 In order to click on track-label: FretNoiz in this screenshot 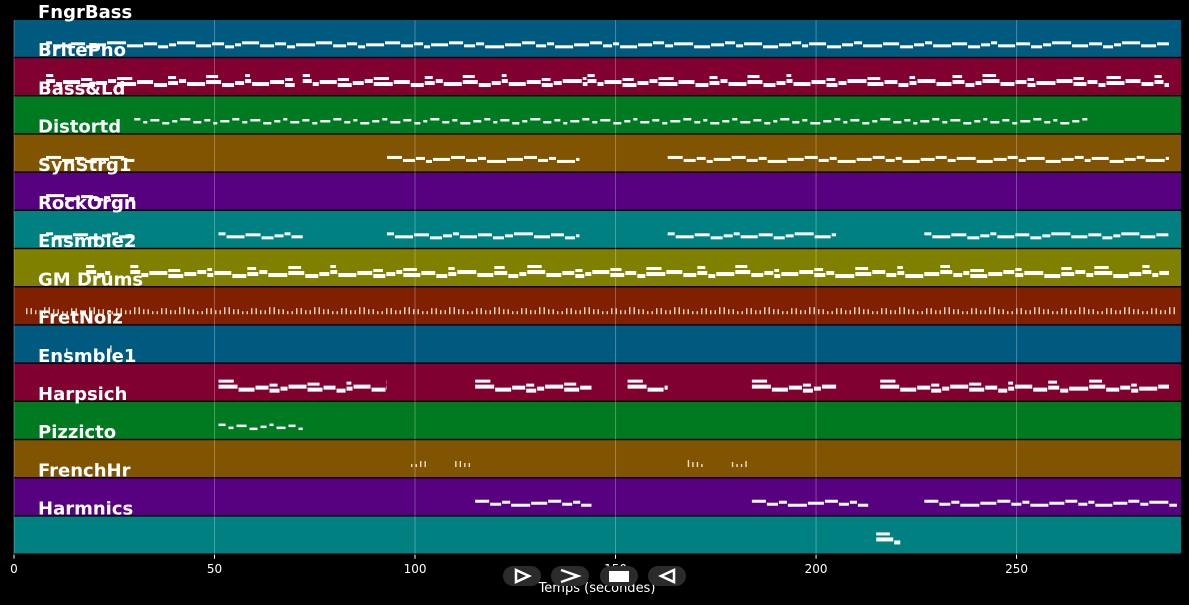, I will do `click(80, 318)`.